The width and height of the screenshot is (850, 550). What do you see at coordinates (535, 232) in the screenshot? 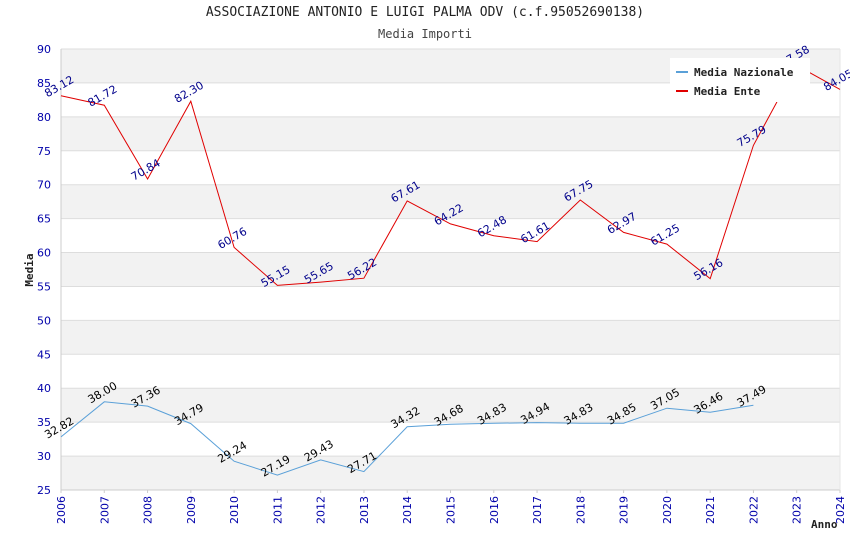
I see `data-label: 61.61` at bounding box center [535, 232].